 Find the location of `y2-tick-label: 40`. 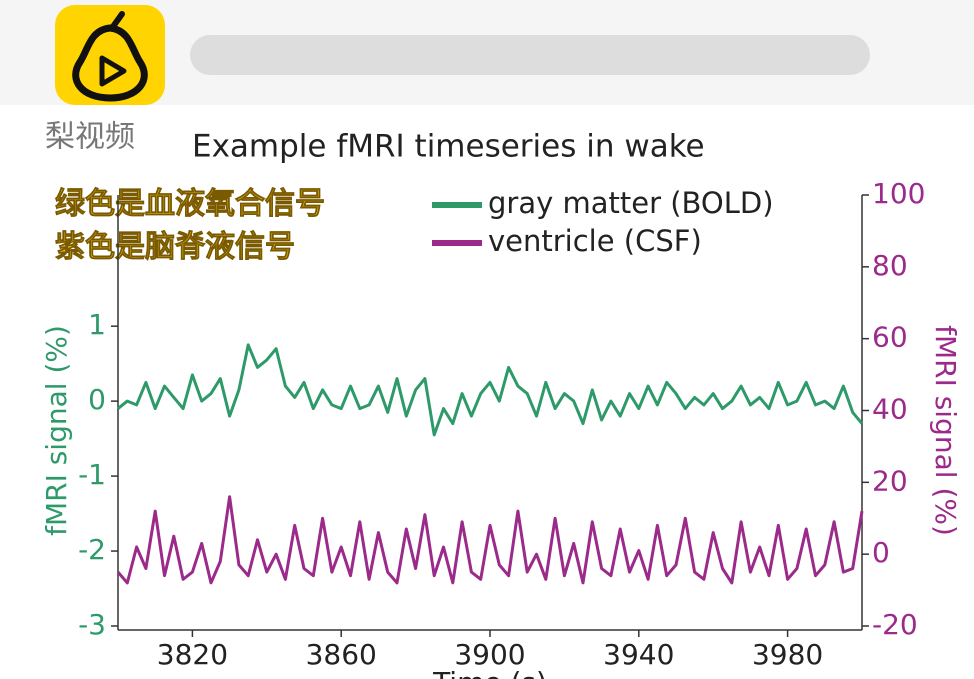

y2-tick-label: 40 is located at coordinates (890, 409).